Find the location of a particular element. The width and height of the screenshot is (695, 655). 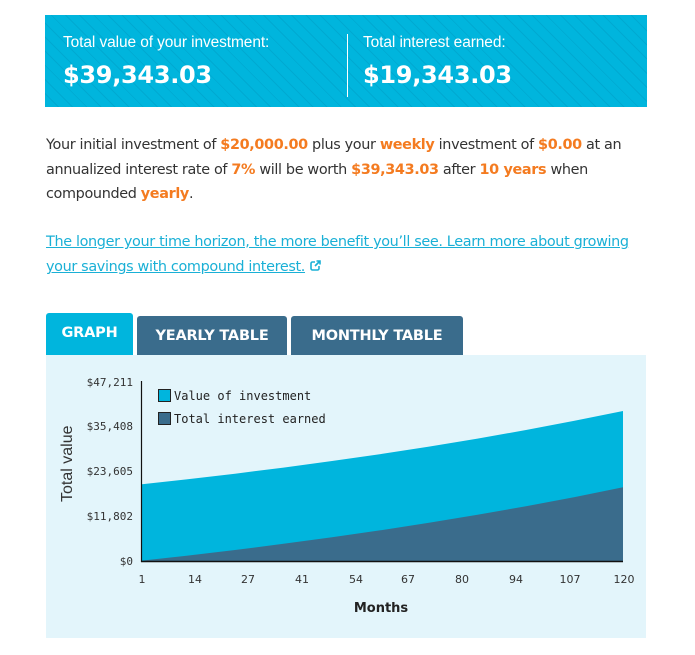

legend-item-value: Value of investment is located at coordinates (242, 395).